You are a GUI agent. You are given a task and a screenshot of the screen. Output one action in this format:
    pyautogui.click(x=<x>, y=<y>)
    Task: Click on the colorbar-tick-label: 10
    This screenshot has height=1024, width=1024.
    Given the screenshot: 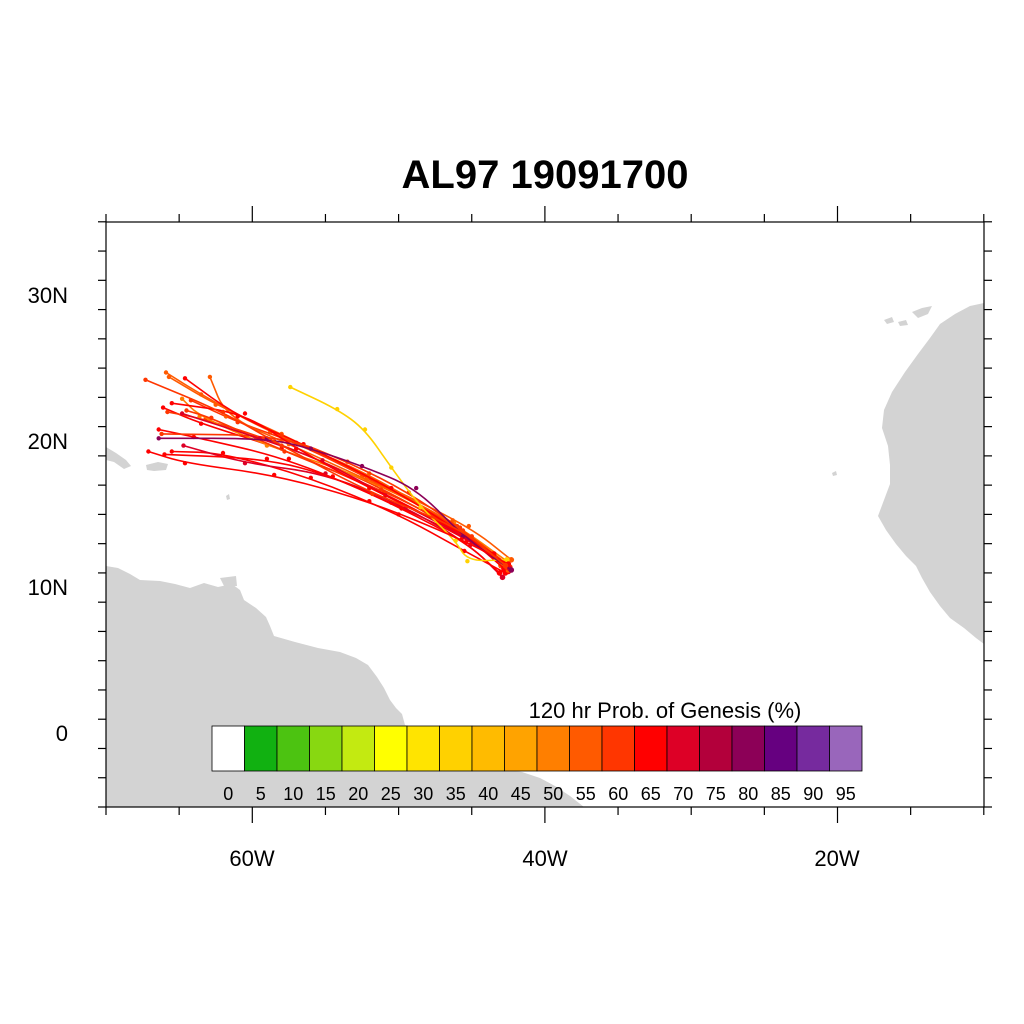 What is the action you would take?
    pyautogui.click(x=293, y=794)
    